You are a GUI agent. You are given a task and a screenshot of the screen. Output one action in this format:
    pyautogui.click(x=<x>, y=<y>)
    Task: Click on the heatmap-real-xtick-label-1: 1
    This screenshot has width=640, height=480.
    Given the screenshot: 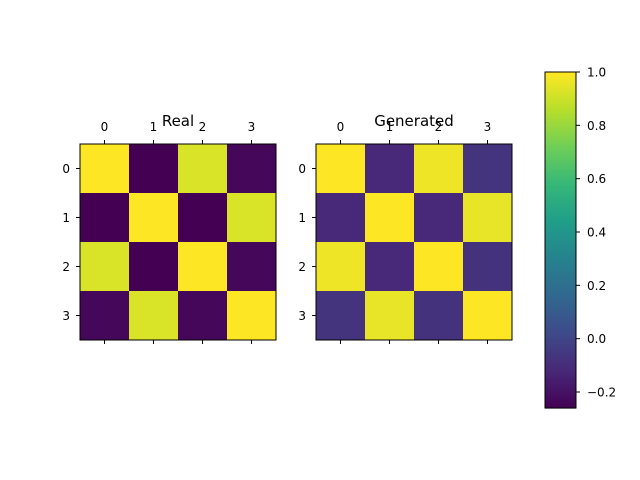 What is the action you would take?
    pyautogui.click(x=154, y=127)
    